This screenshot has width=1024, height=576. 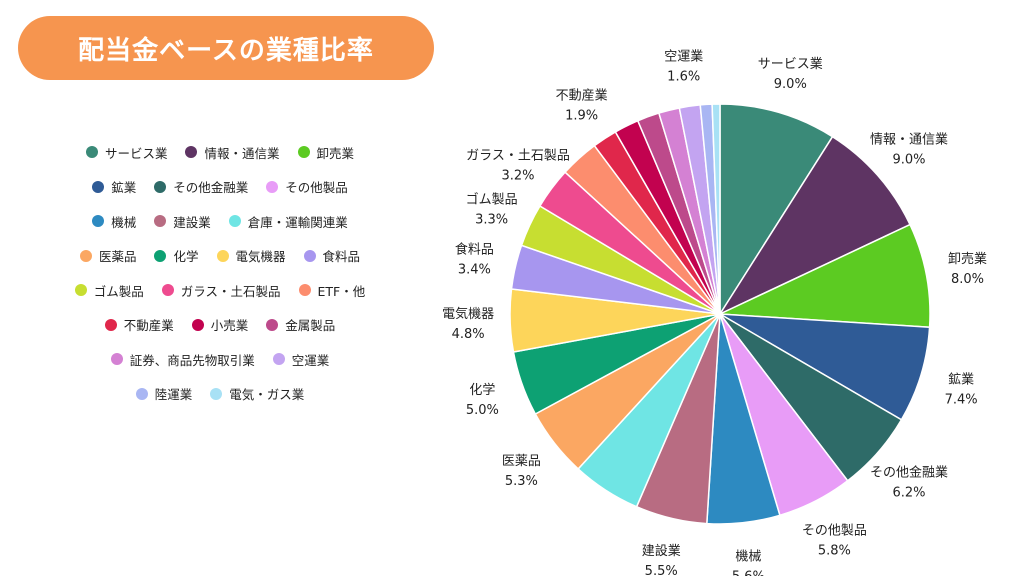 I want to click on legend-label: 情報・通信業, so click(x=242, y=153).